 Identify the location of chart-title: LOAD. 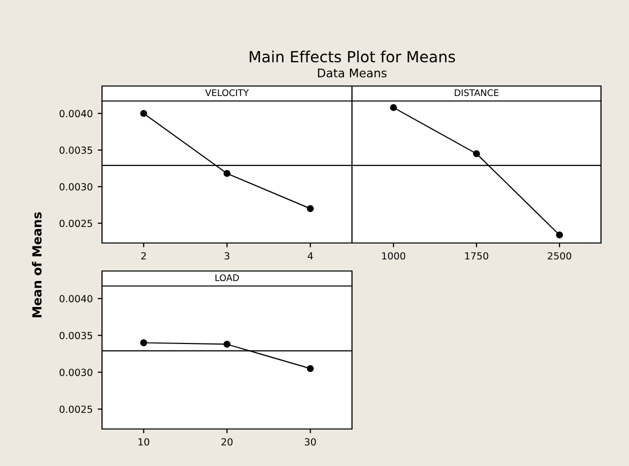
(227, 278).